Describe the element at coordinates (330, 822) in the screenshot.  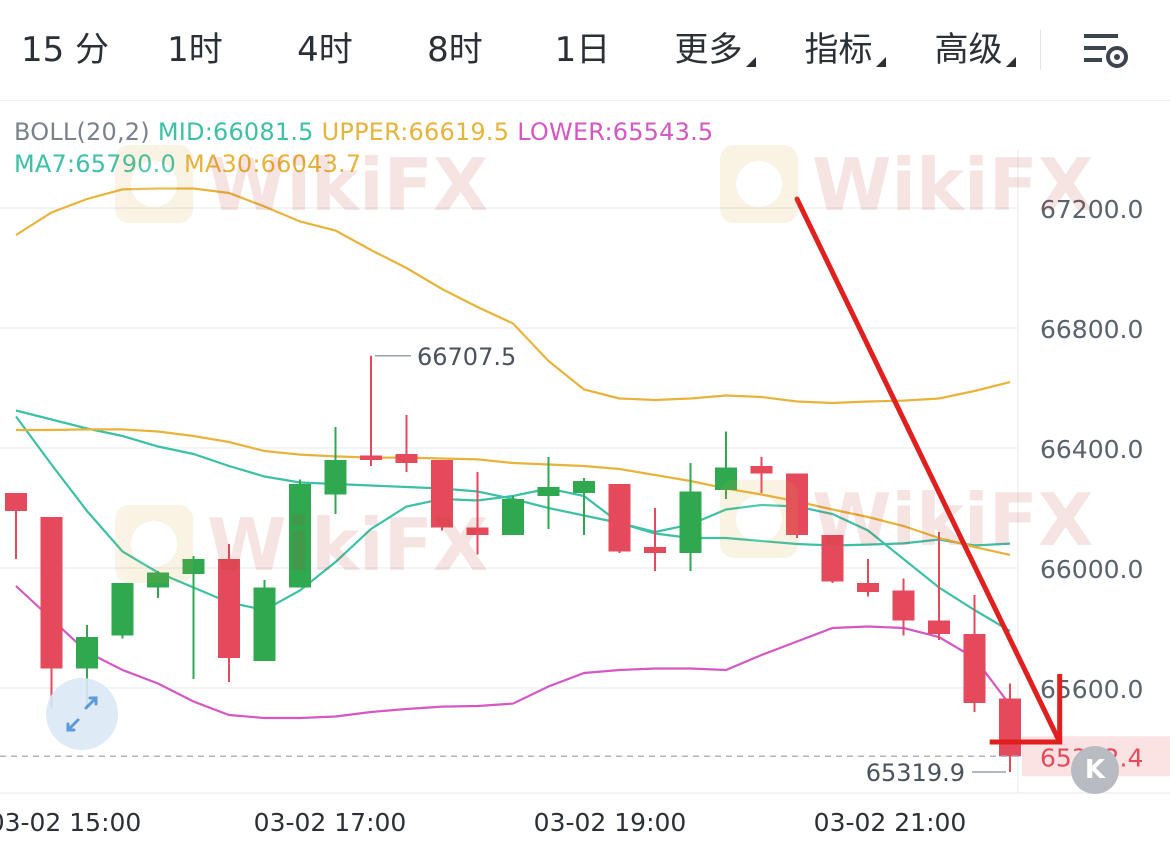
I see `x-tick-label: 03-02 17:00` at that location.